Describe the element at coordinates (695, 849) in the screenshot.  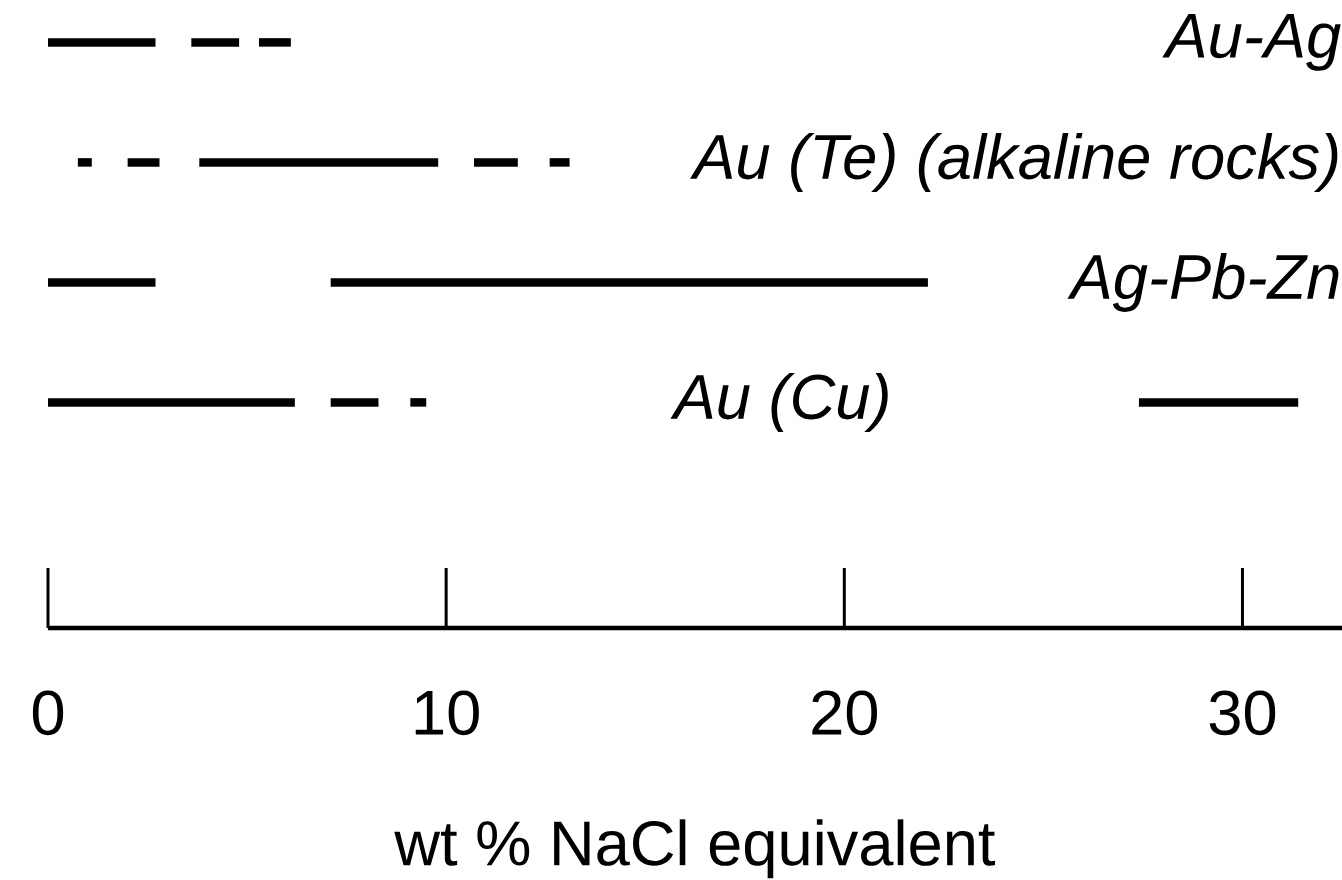
I see `x-axis-title: wt % NaCl equivalent` at that location.